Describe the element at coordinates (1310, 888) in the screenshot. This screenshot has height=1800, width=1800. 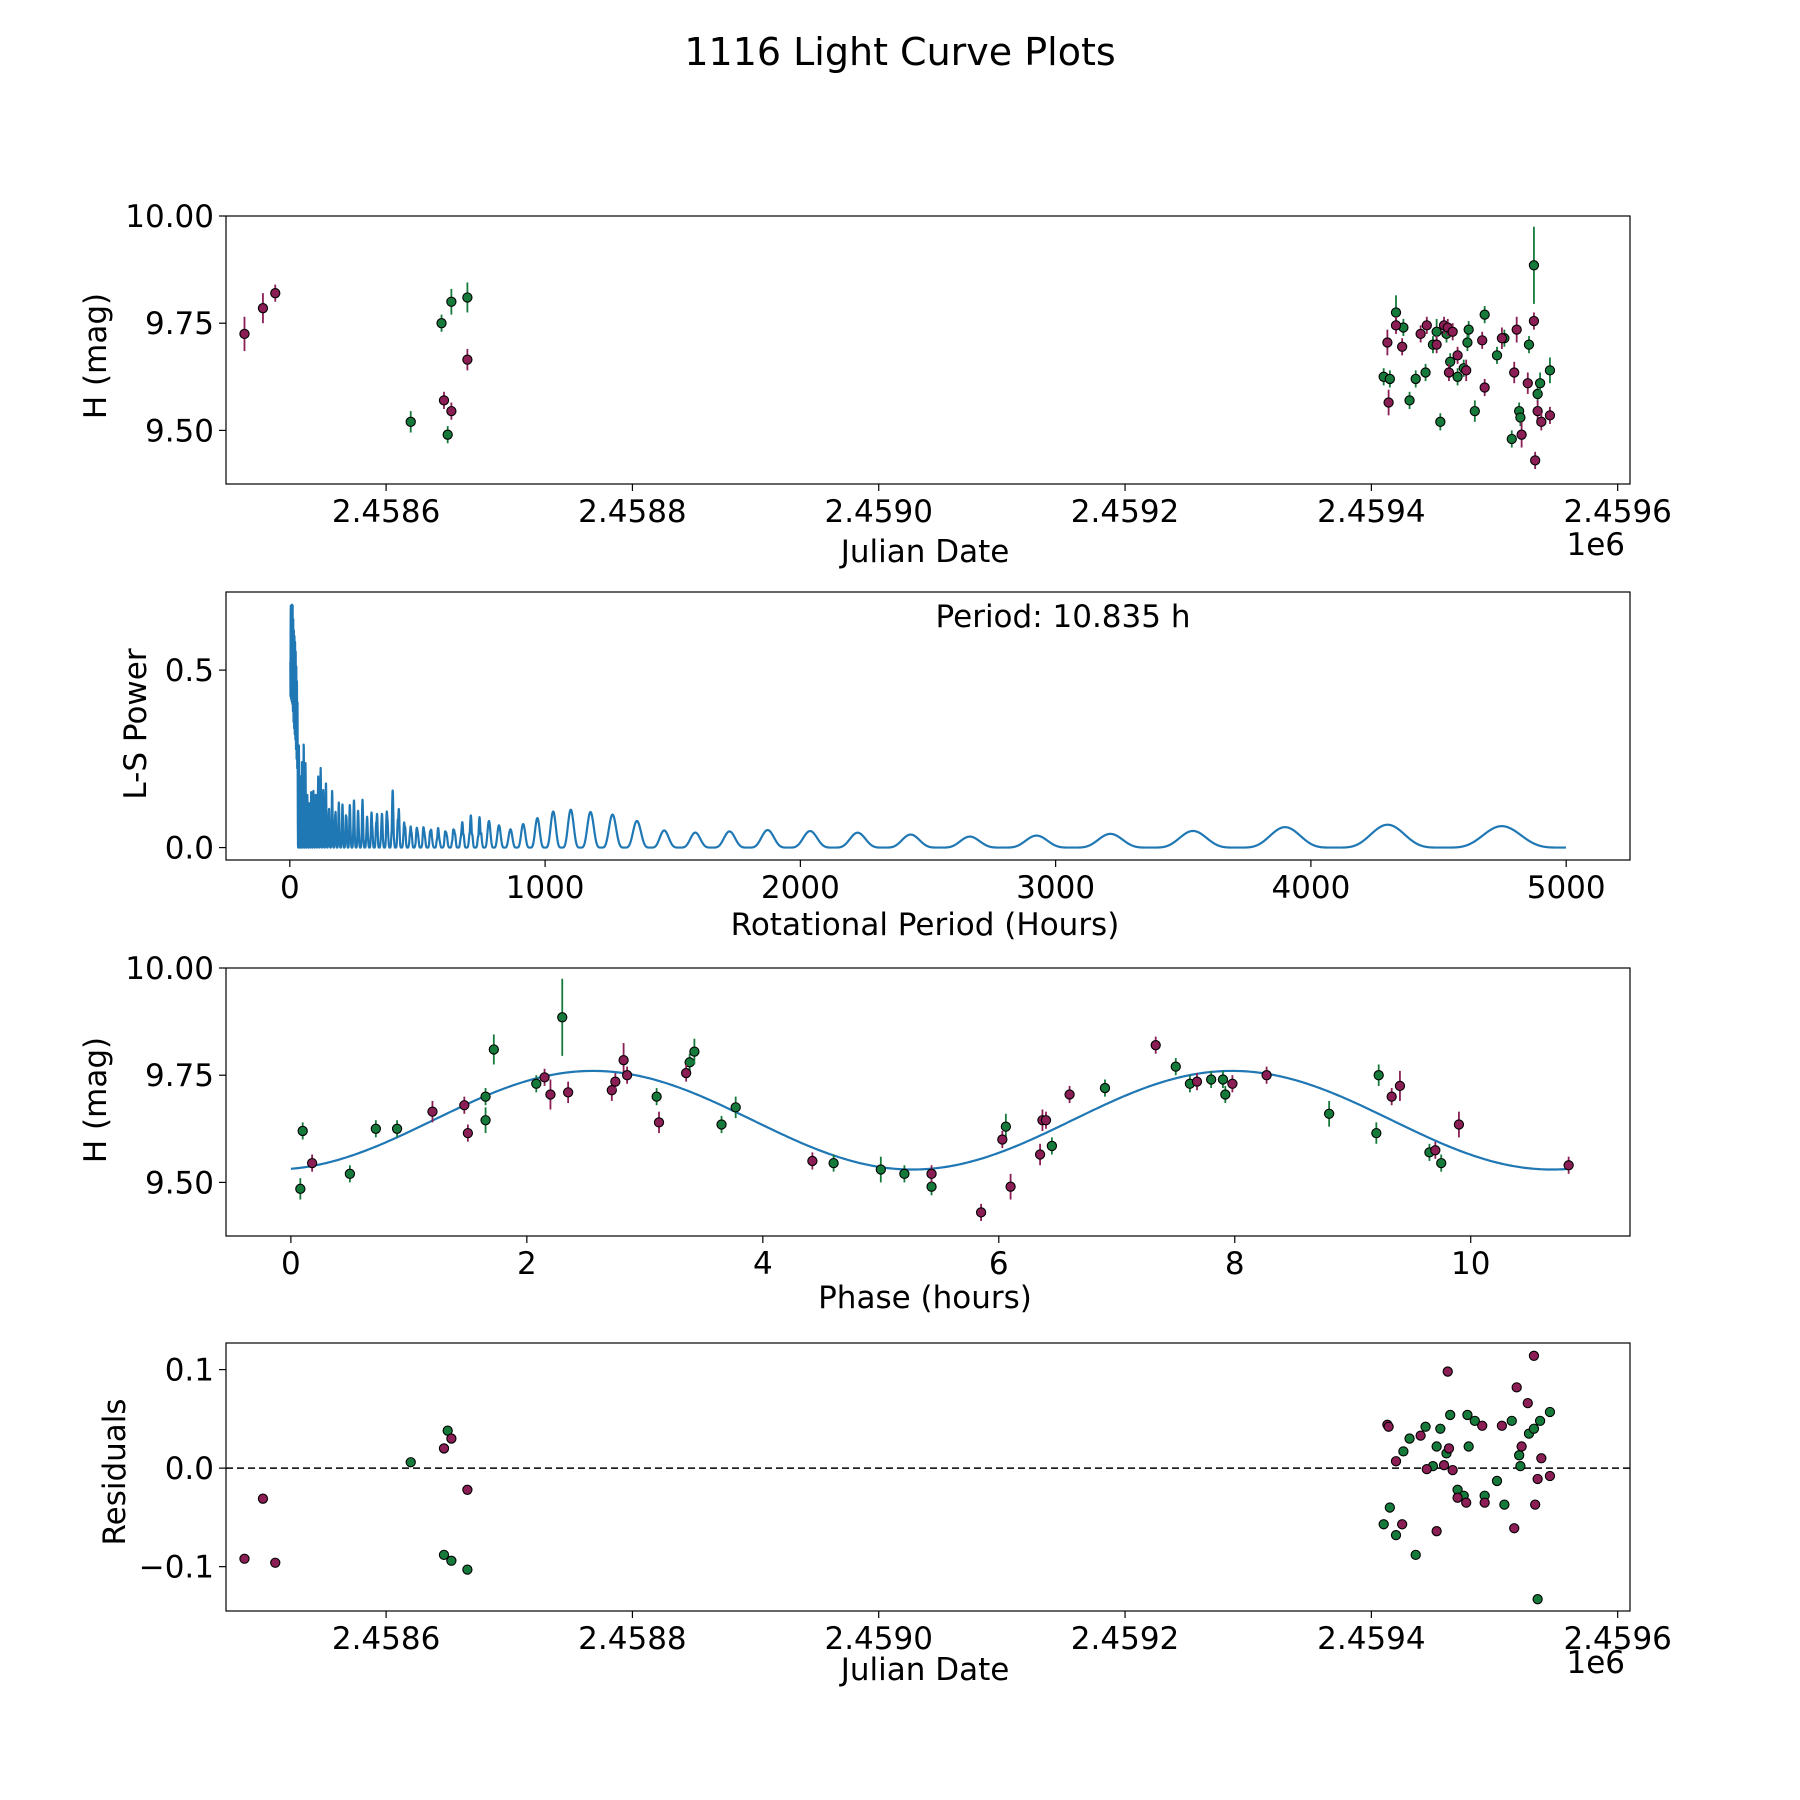
I see `periodogram-xtick-label: 4000` at that location.